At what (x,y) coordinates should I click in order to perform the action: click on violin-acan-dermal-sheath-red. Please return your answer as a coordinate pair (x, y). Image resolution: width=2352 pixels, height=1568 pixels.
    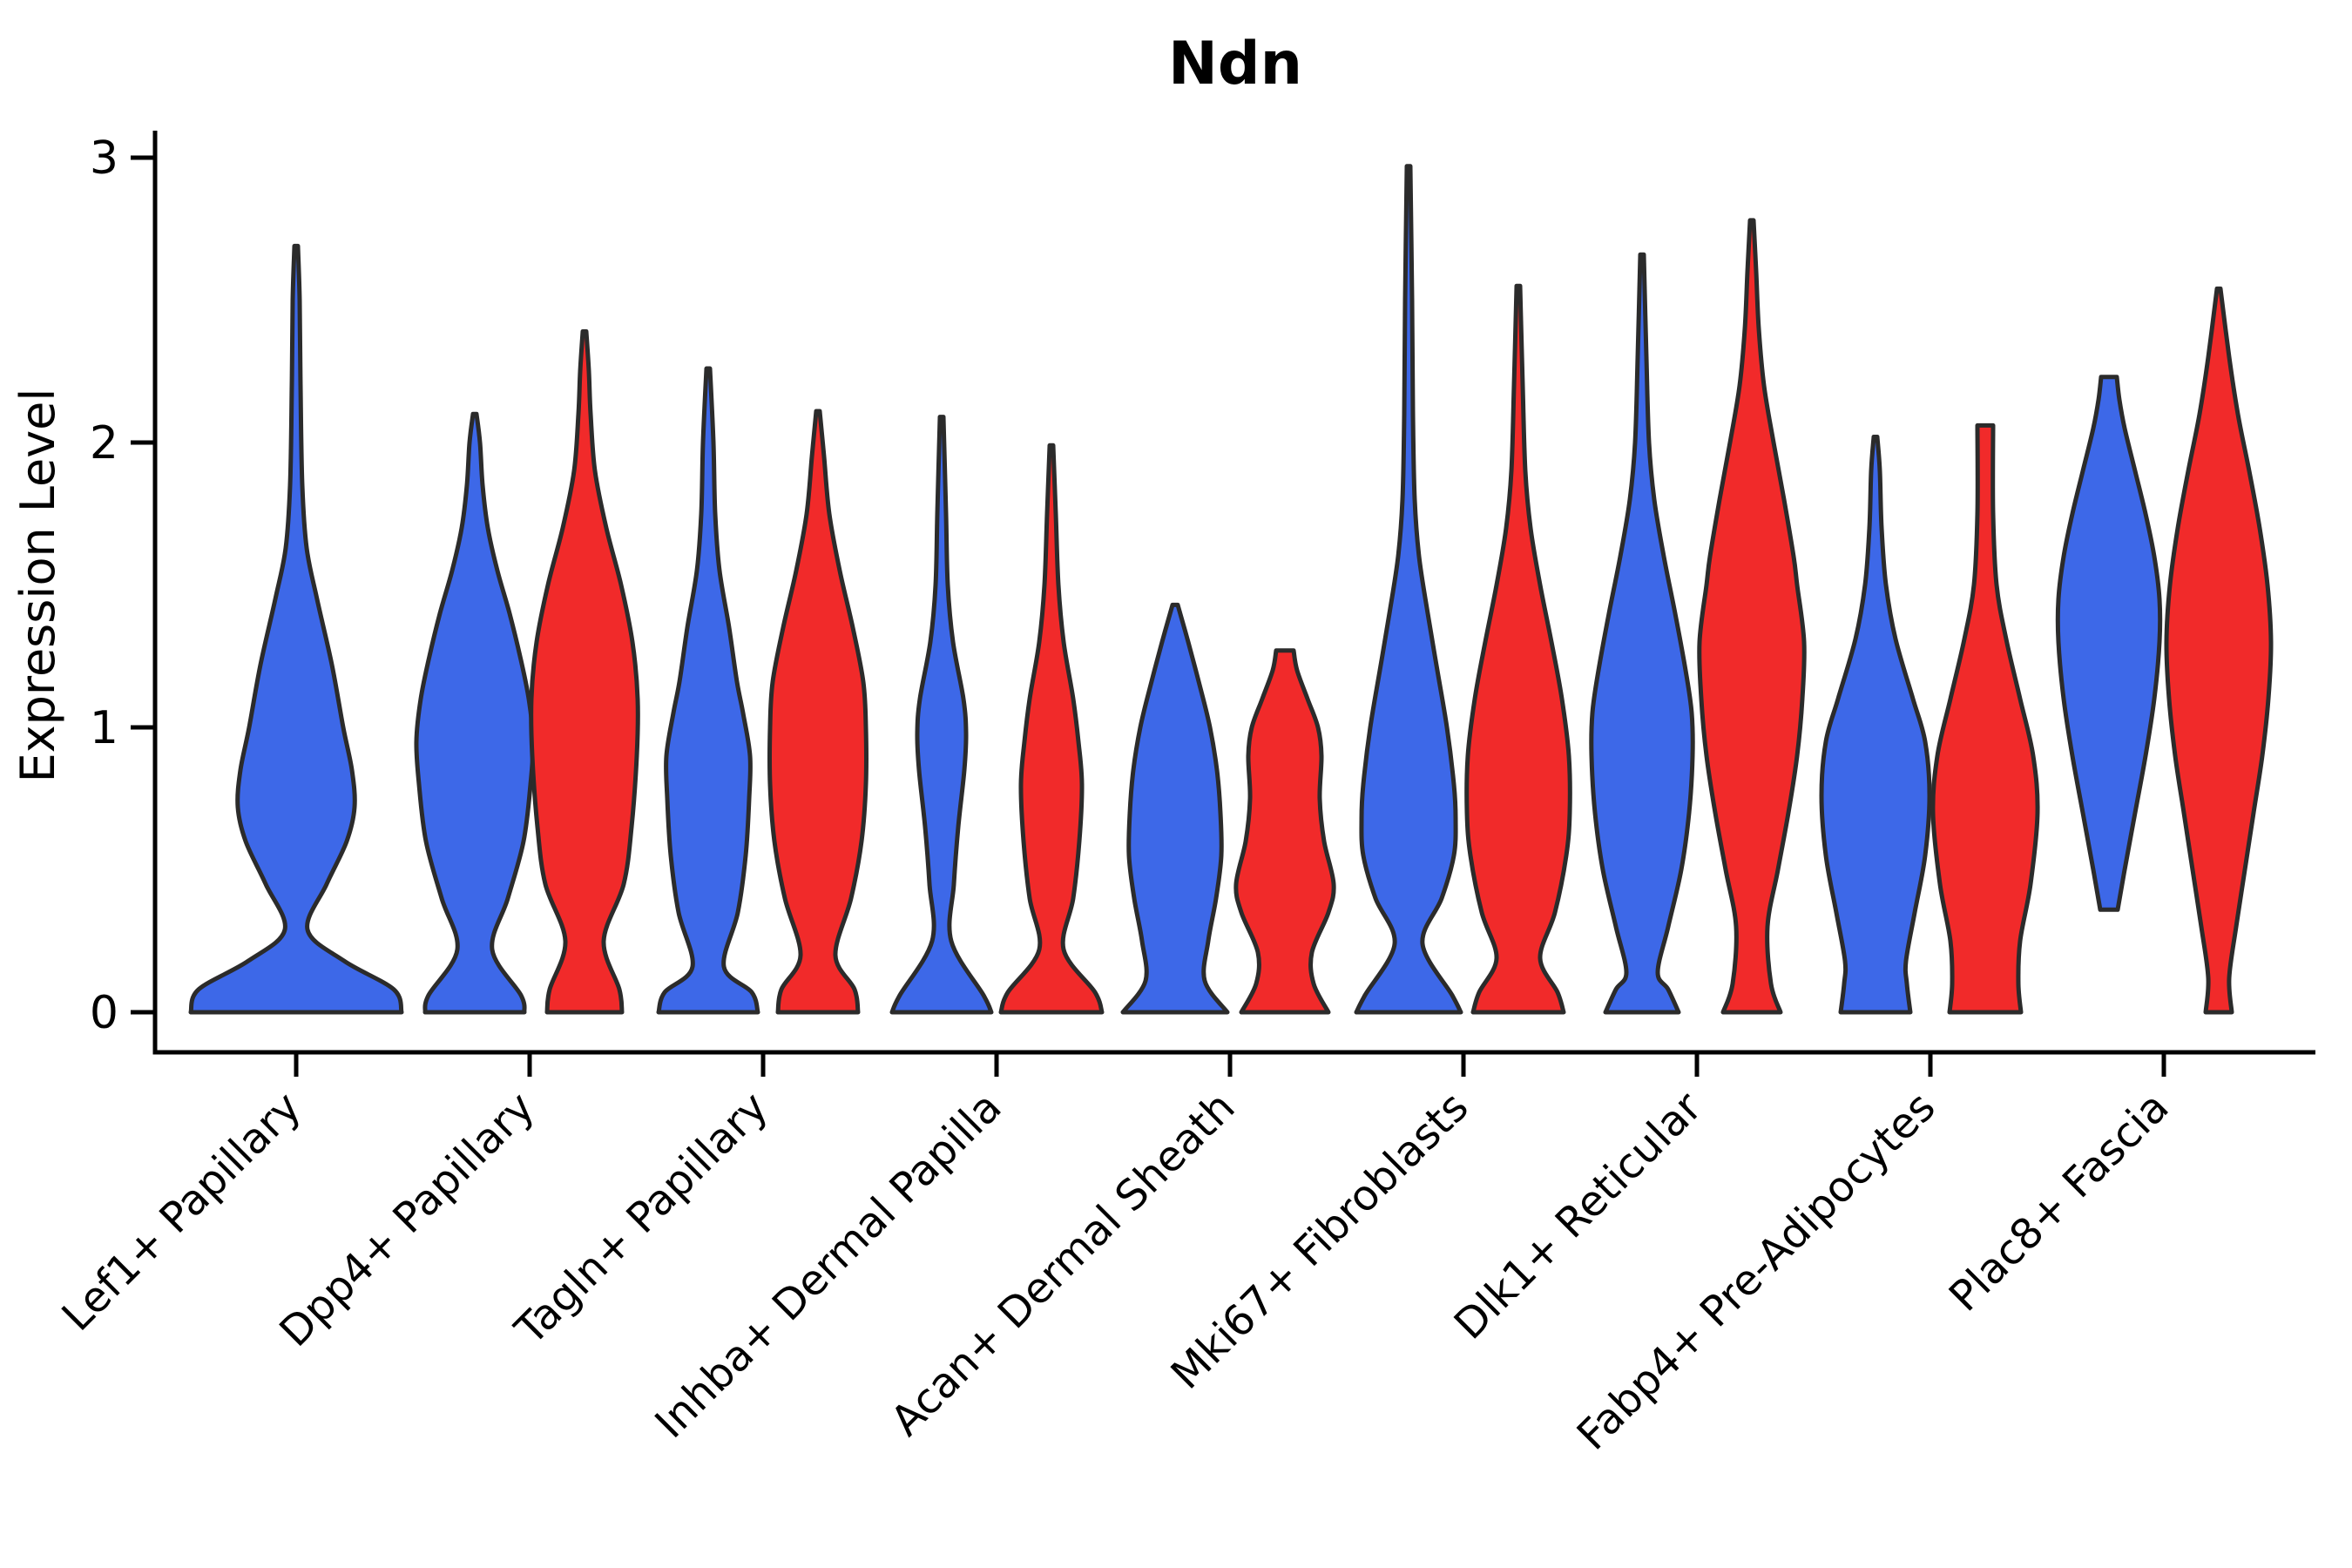
    Looking at the image, I should click on (1284, 831).